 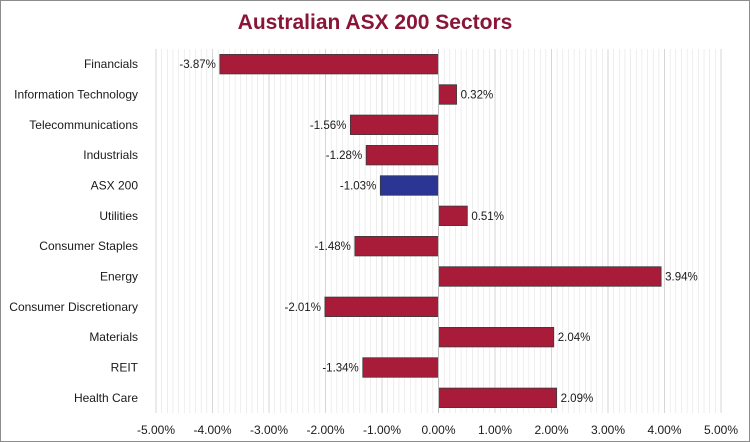 What do you see at coordinates (269, 430) in the screenshot?
I see `x-tick-label: -3.00%` at bounding box center [269, 430].